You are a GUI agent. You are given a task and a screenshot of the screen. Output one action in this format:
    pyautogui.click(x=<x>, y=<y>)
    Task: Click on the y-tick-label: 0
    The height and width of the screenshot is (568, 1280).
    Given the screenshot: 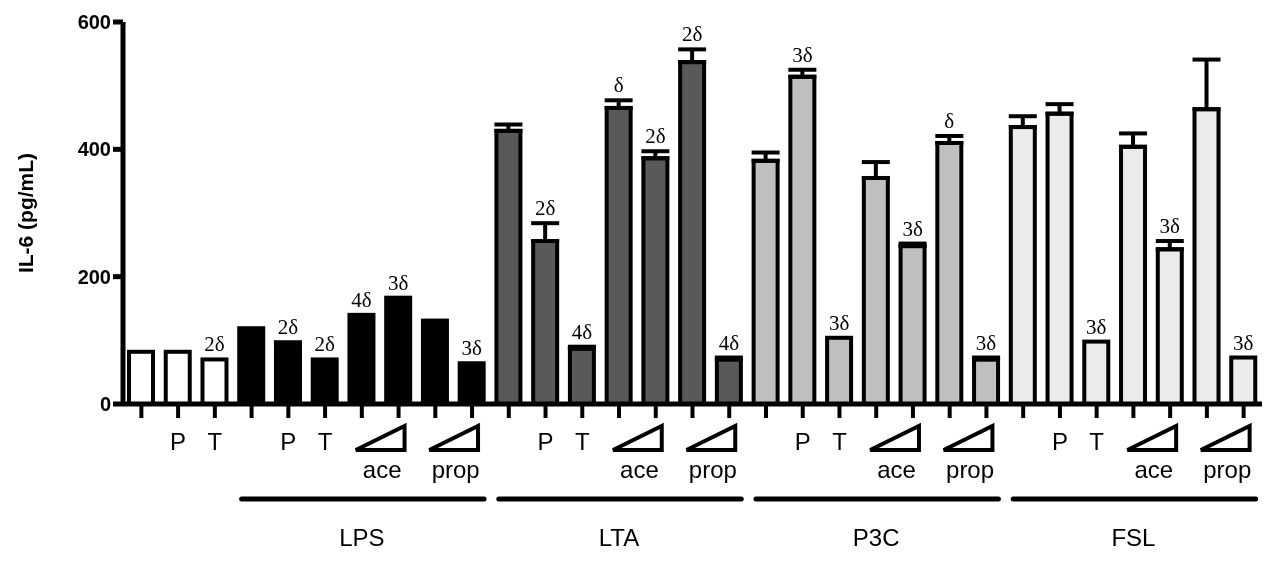 What is the action you would take?
    pyautogui.click(x=105, y=404)
    